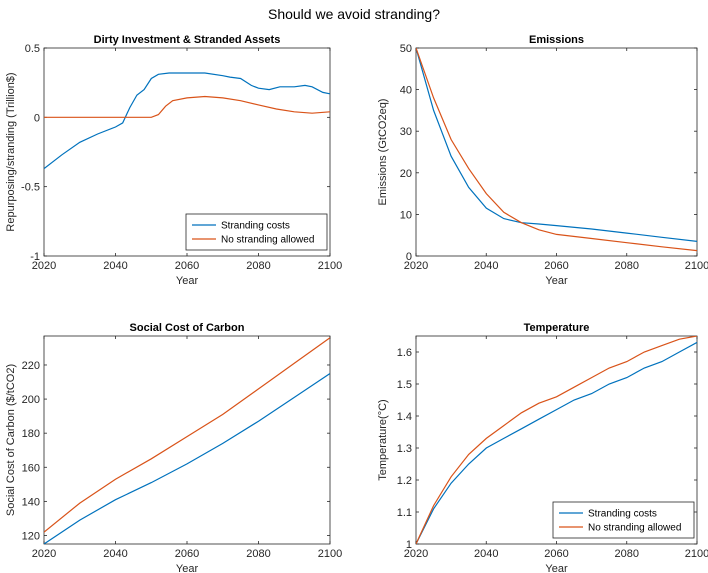  Describe the element at coordinates (406, 132) in the screenshot. I see `y-tick-label: 30` at that location.